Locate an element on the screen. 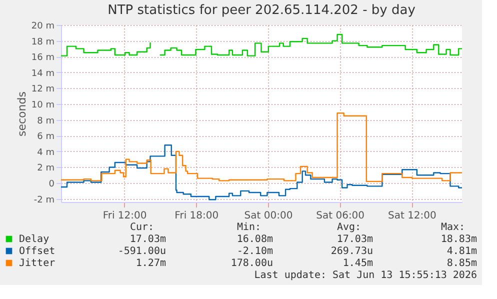 The width and height of the screenshot is (497, 299). y-tick-label: 4 m is located at coordinates (45, 153).